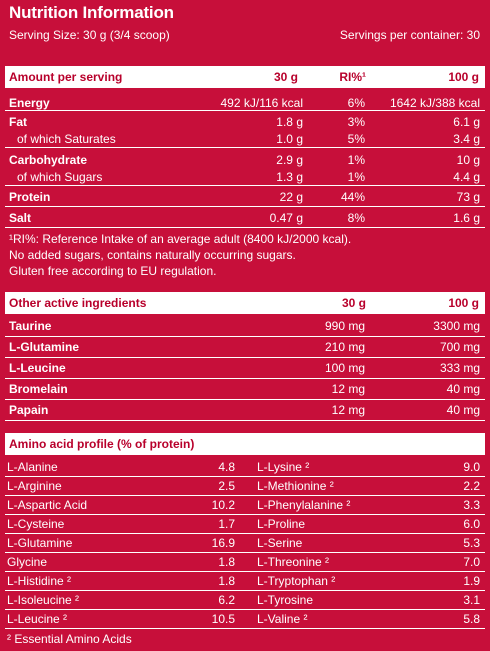 The image size is (490, 651). What do you see at coordinates (471, 524) in the screenshot?
I see `amino-value: 6.0` at bounding box center [471, 524].